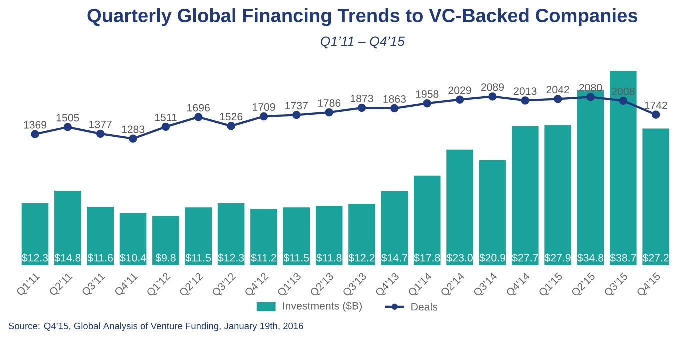 The width and height of the screenshot is (680, 339). Describe the element at coordinates (395, 99) in the screenshot. I see `data-label: 1863` at that location.